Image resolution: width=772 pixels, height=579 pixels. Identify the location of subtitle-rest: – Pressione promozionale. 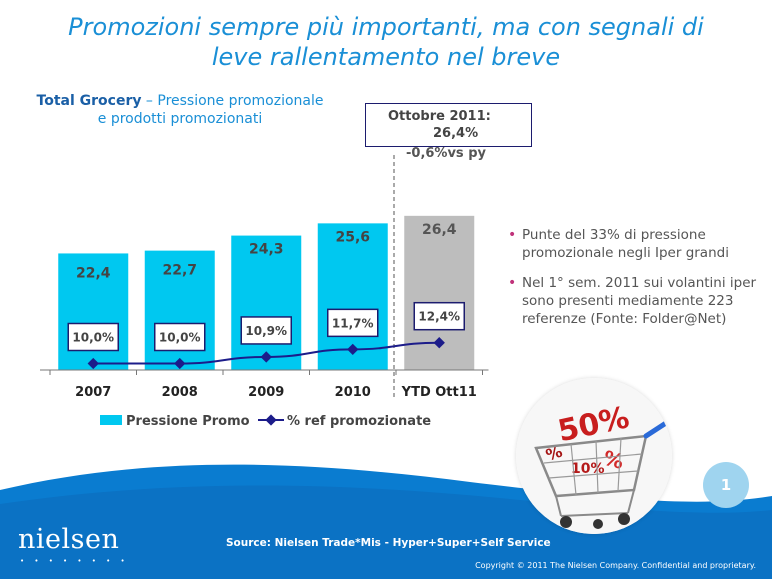
(232, 101).